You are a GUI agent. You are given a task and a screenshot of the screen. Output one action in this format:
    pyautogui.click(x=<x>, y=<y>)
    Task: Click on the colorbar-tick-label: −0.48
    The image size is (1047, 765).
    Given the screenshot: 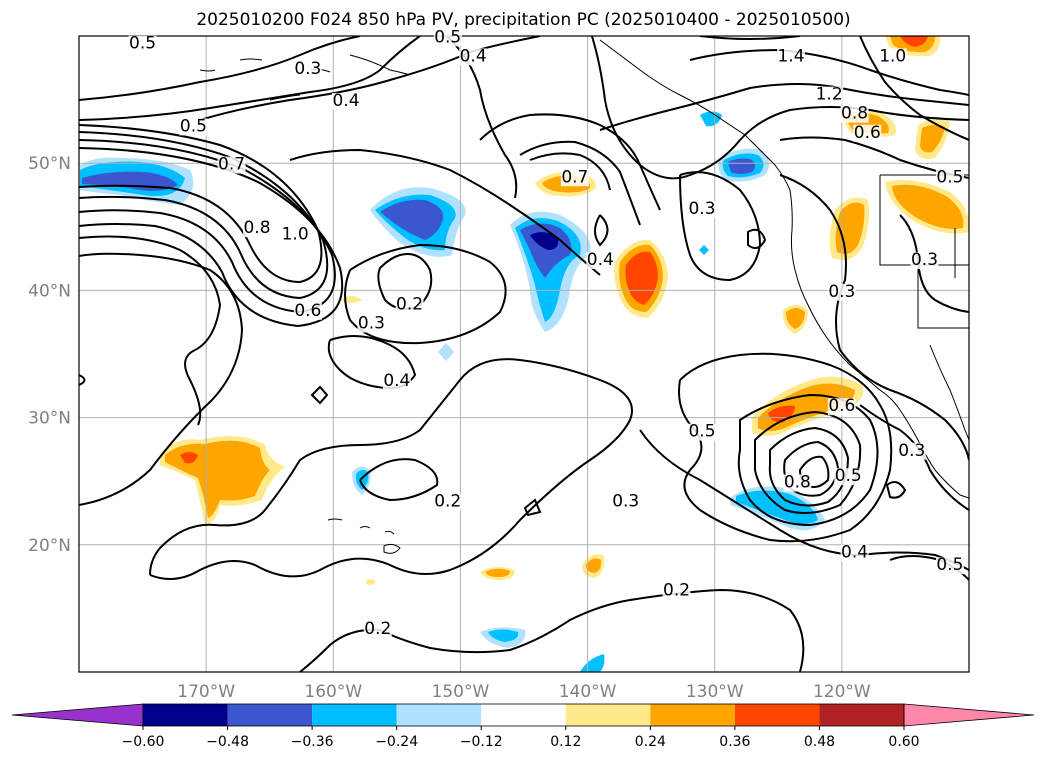 What is the action you would take?
    pyautogui.click(x=227, y=742)
    